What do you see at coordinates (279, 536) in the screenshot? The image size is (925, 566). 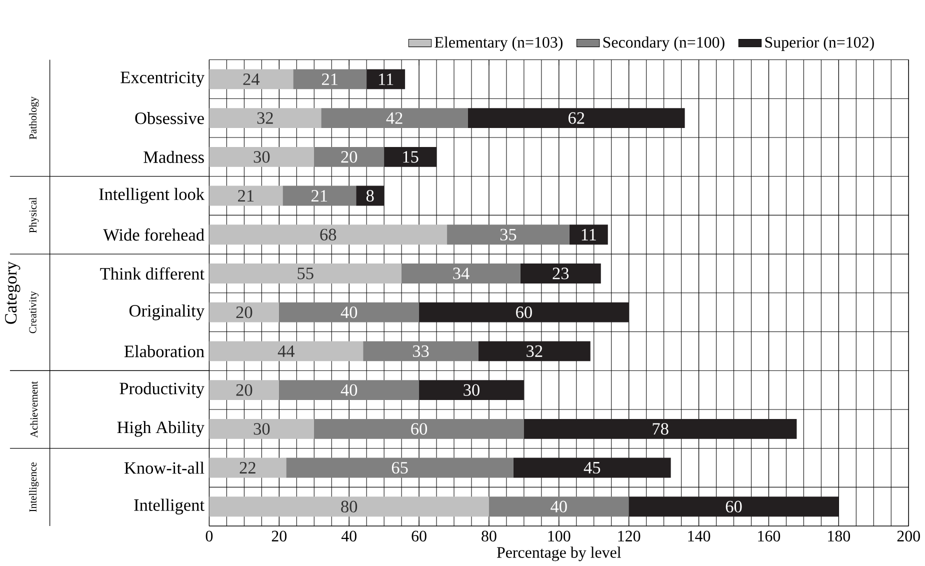 I see `x-tick-label: 20` at bounding box center [279, 536].